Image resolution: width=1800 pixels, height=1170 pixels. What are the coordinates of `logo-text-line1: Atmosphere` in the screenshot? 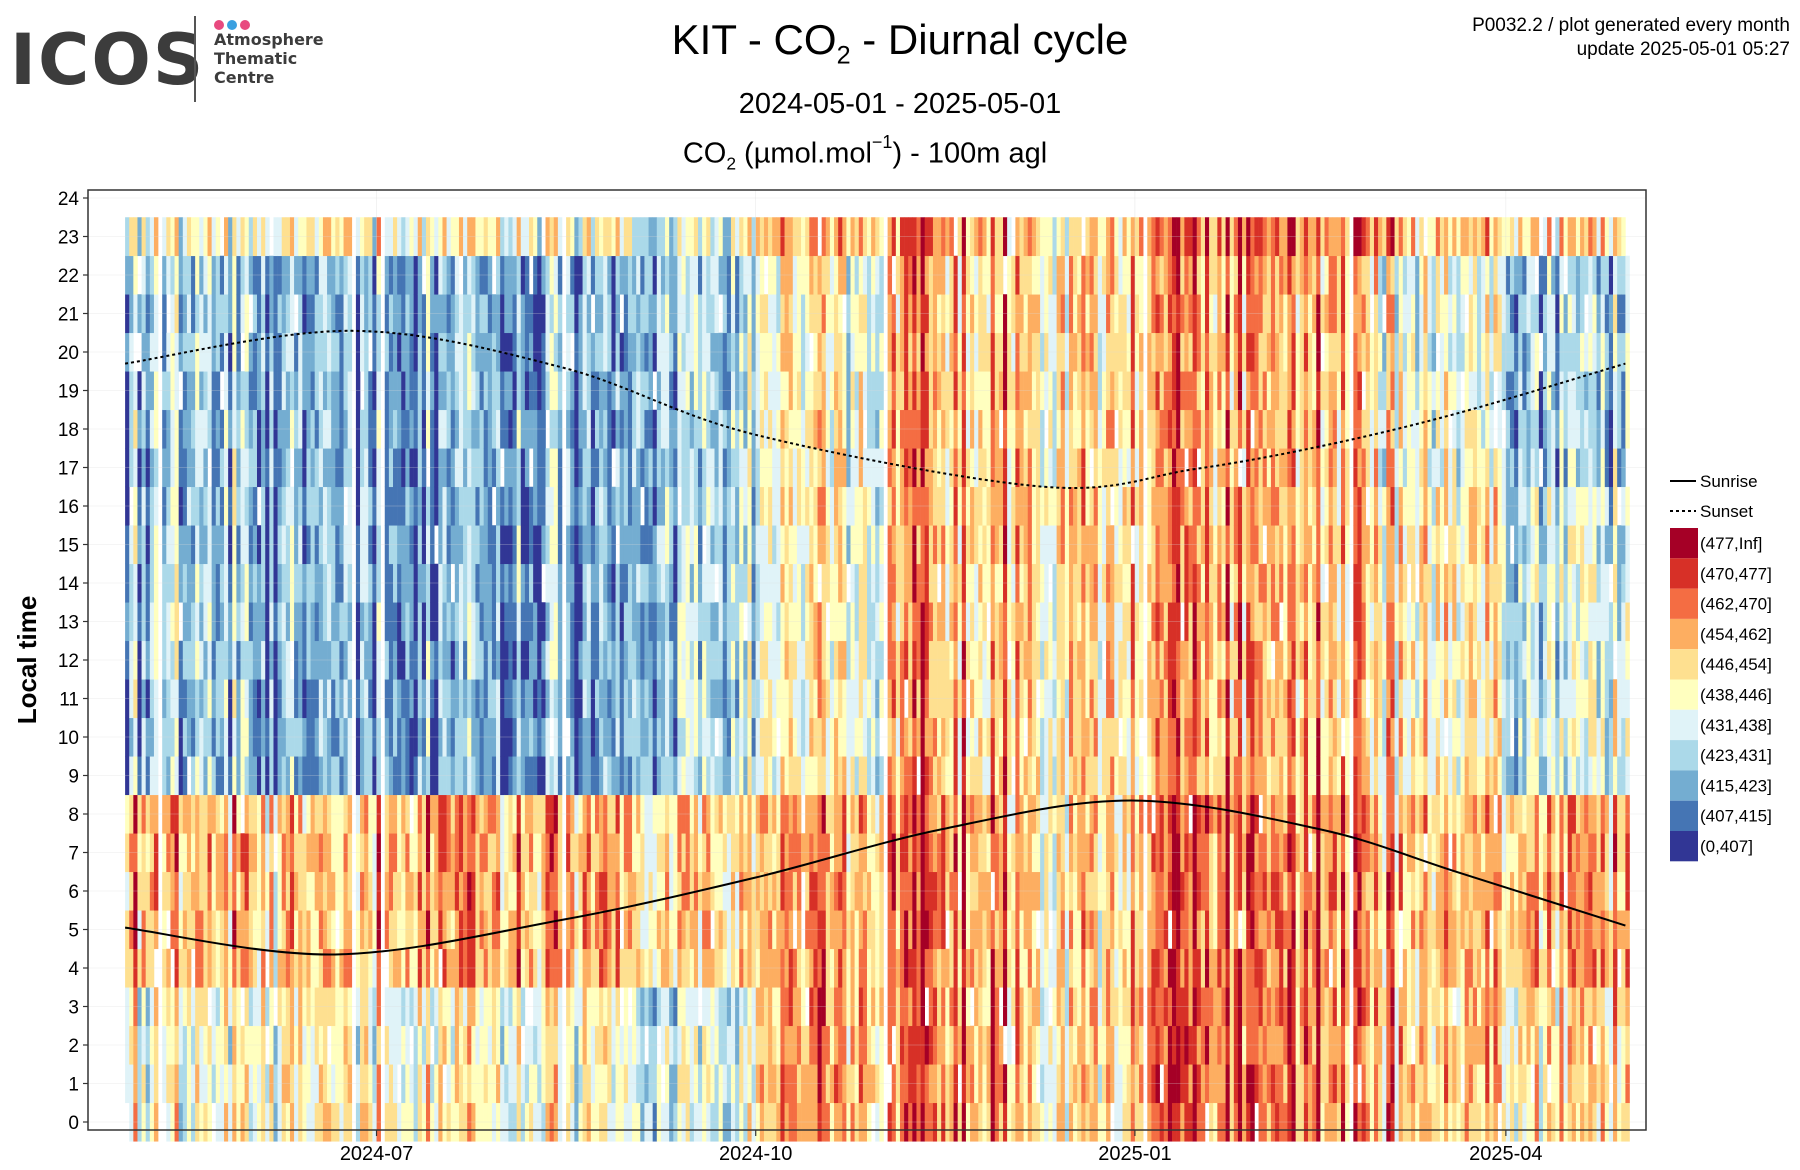 It's located at (269, 39).